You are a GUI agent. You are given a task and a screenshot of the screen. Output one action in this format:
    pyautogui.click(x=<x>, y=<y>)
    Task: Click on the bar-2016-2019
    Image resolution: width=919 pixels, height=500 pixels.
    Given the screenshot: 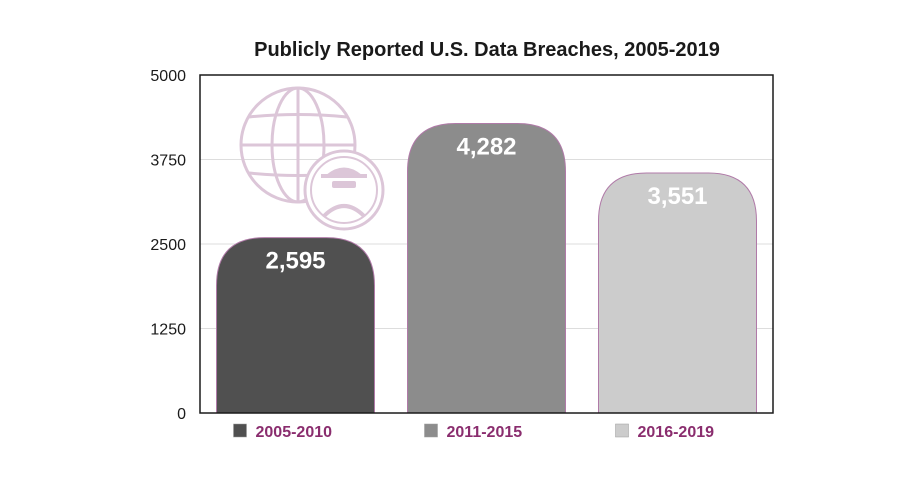 What is the action you would take?
    pyautogui.click(x=677, y=293)
    